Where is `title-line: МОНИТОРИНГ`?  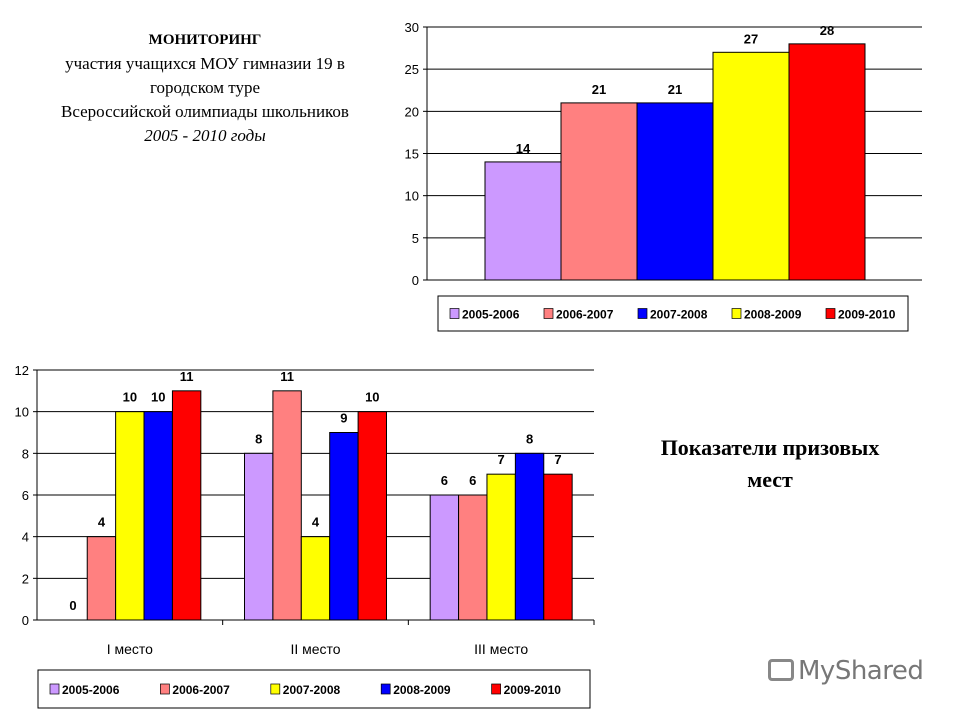
title-line: МОНИТОРИНГ is located at coordinates (205, 40).